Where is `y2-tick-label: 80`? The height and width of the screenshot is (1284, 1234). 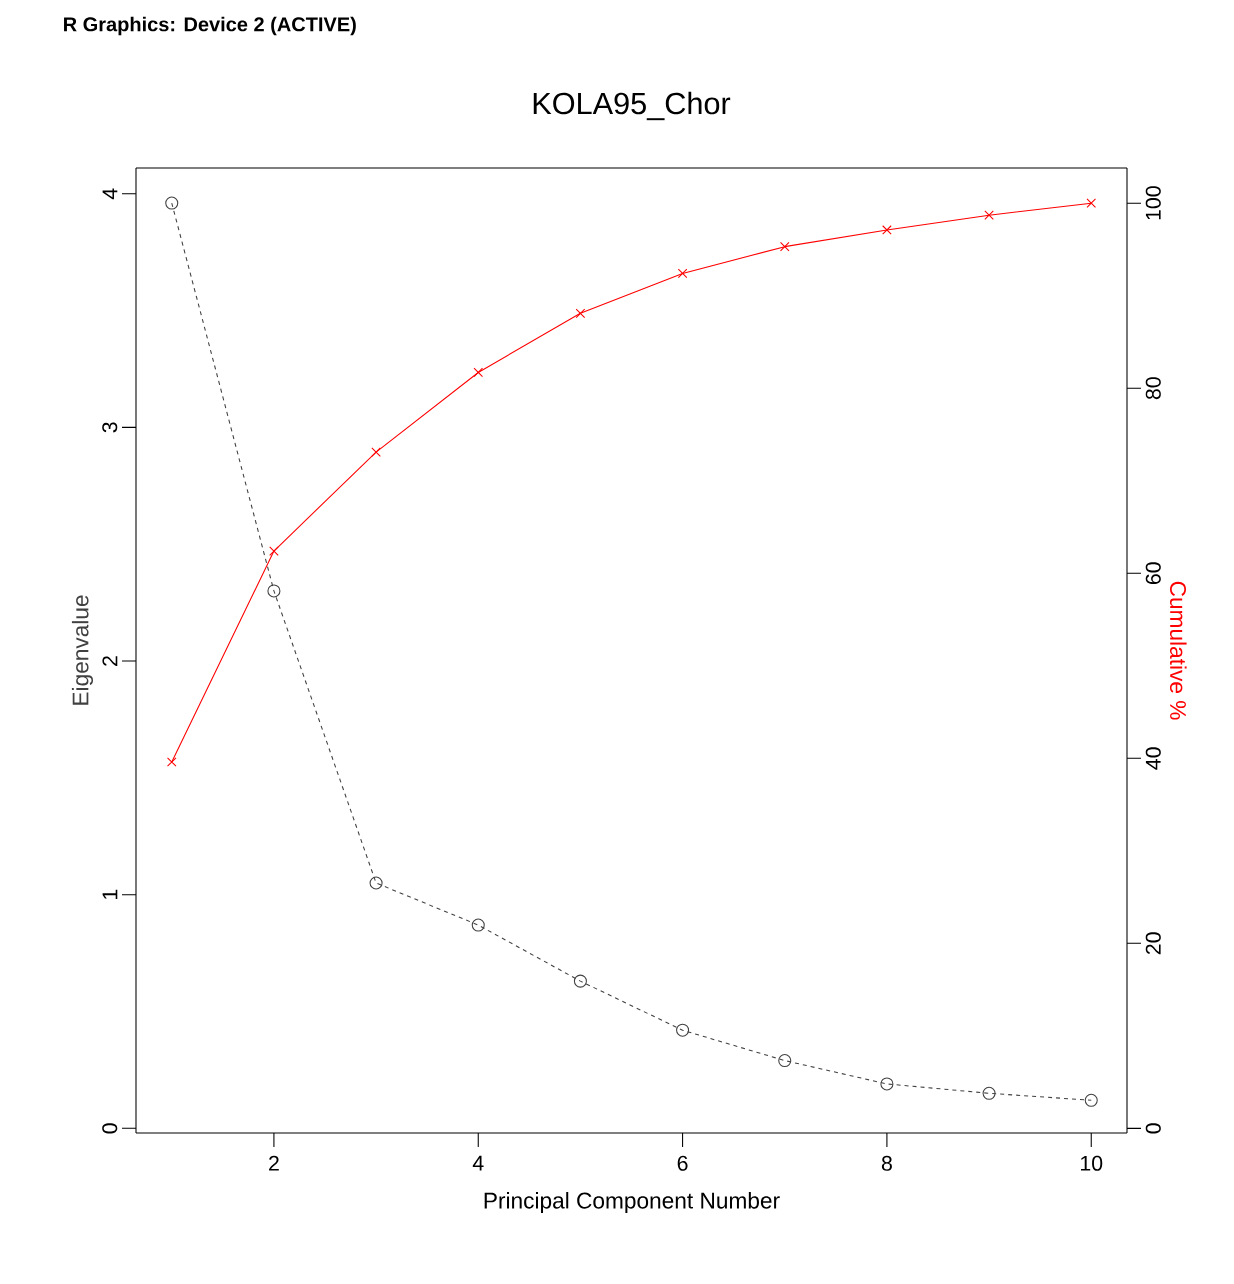
y2-tick-label: 80 is located at coordinates (1153, 388).